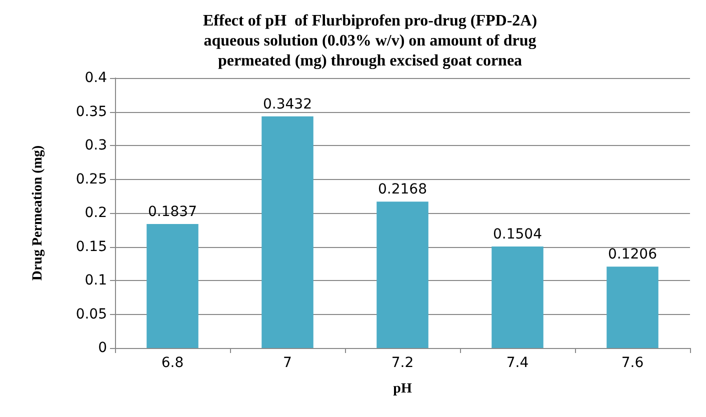 This screenshot has width=706, height=417. Describe the element at coordinates (370, 41) in the screenshot. I see `chart-title: Effect of pH of Flurbiprofen pro-drug (FPD-2A) aqueous solution (0.03% w/v) on amount of drug permeated (mg) through excised goat cornea` at that location.